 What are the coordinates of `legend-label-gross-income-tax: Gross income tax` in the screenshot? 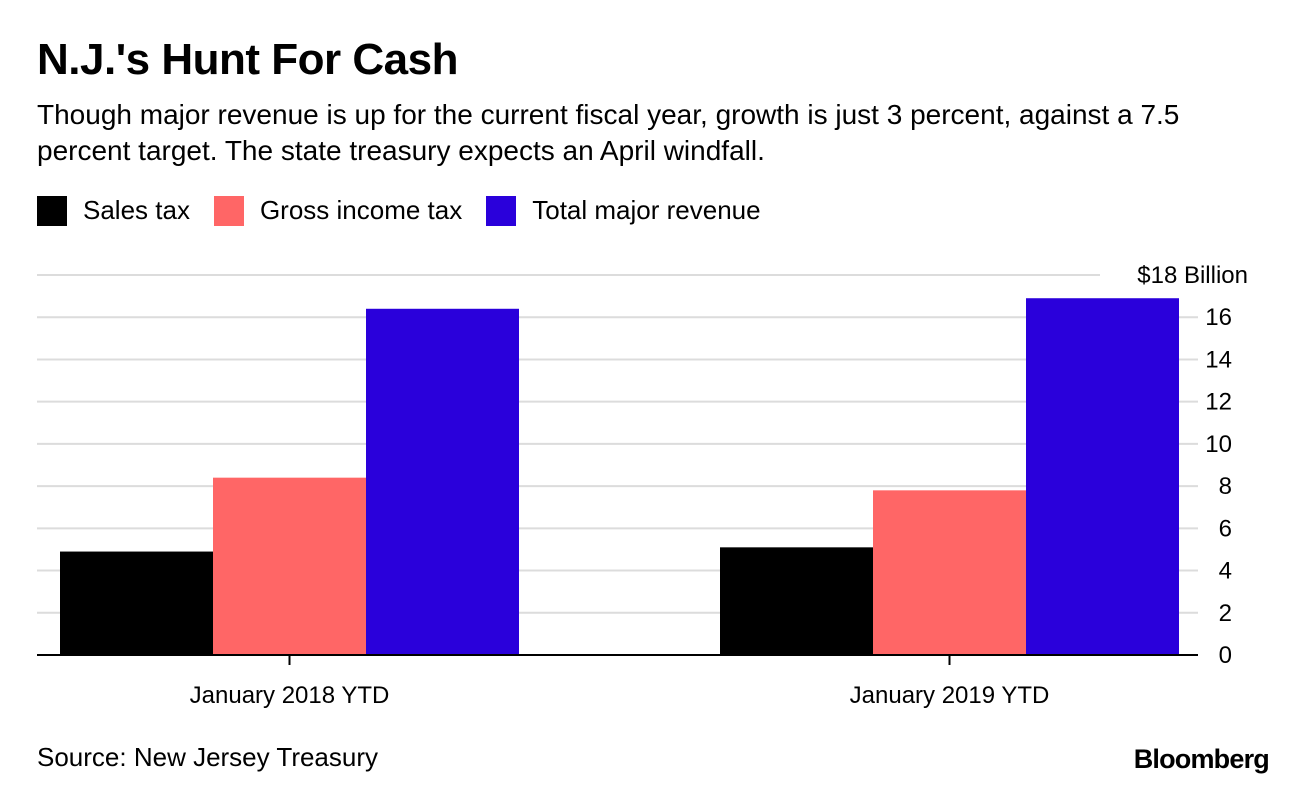 It's located at (361, 210).